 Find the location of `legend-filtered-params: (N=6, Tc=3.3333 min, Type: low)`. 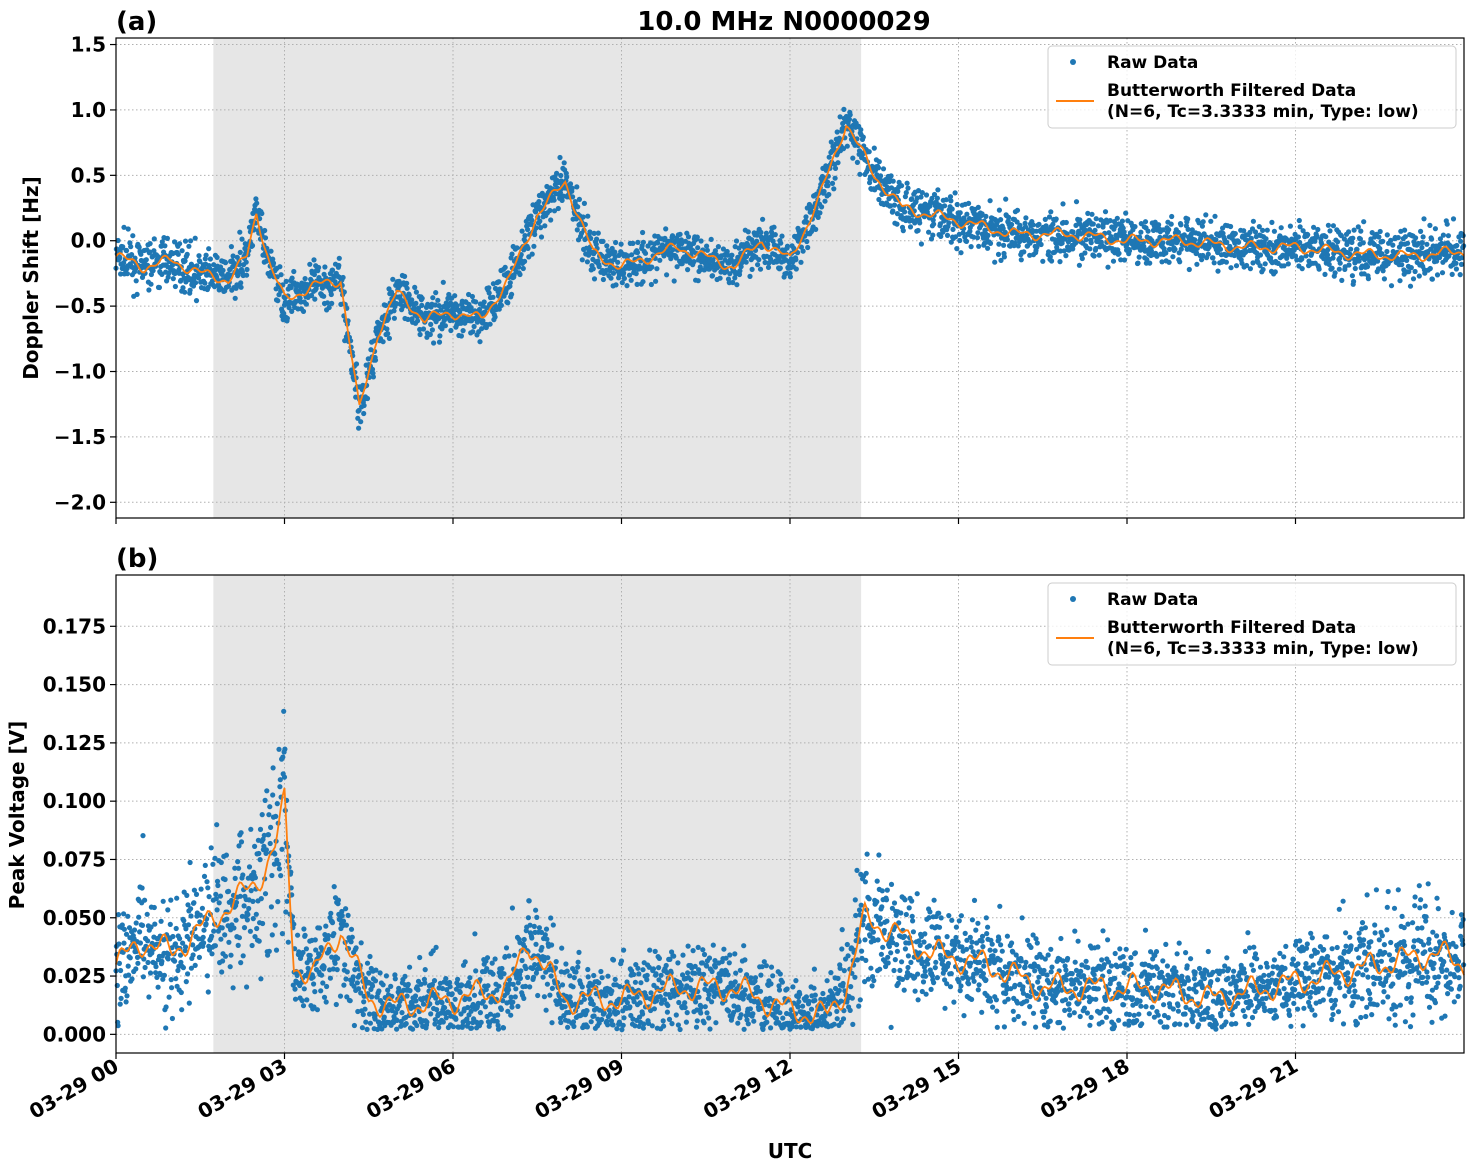

legend-filtered-params: (N=6, Tc=3.3333 min, Type: low) is located at coordinates (1263, 112).